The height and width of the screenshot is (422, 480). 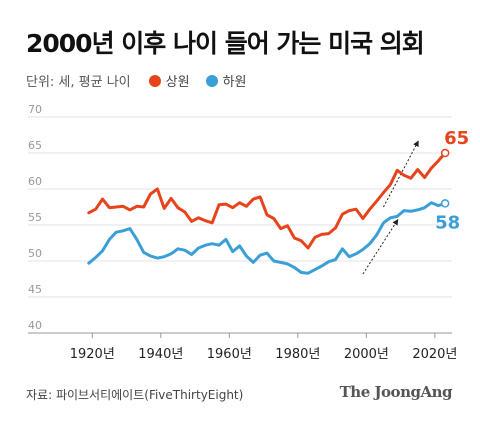 What do you see at coordinates (35, 145) in the screenshot?
I see `y-tick-label: 65` at bounding box center [35, 145].